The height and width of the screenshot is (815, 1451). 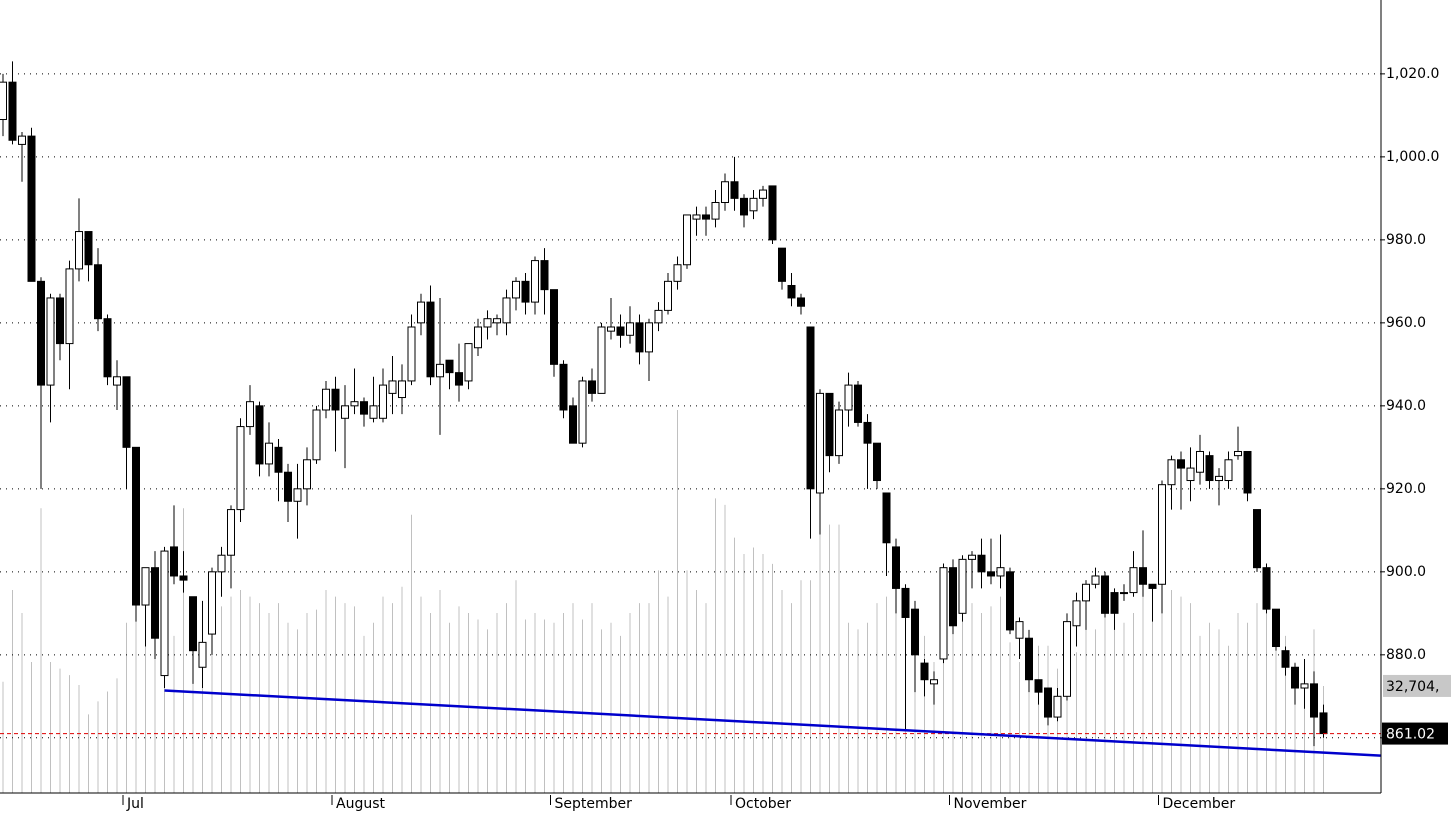 I want to click on x-tick-label: December, so click(x=1199, y=804).